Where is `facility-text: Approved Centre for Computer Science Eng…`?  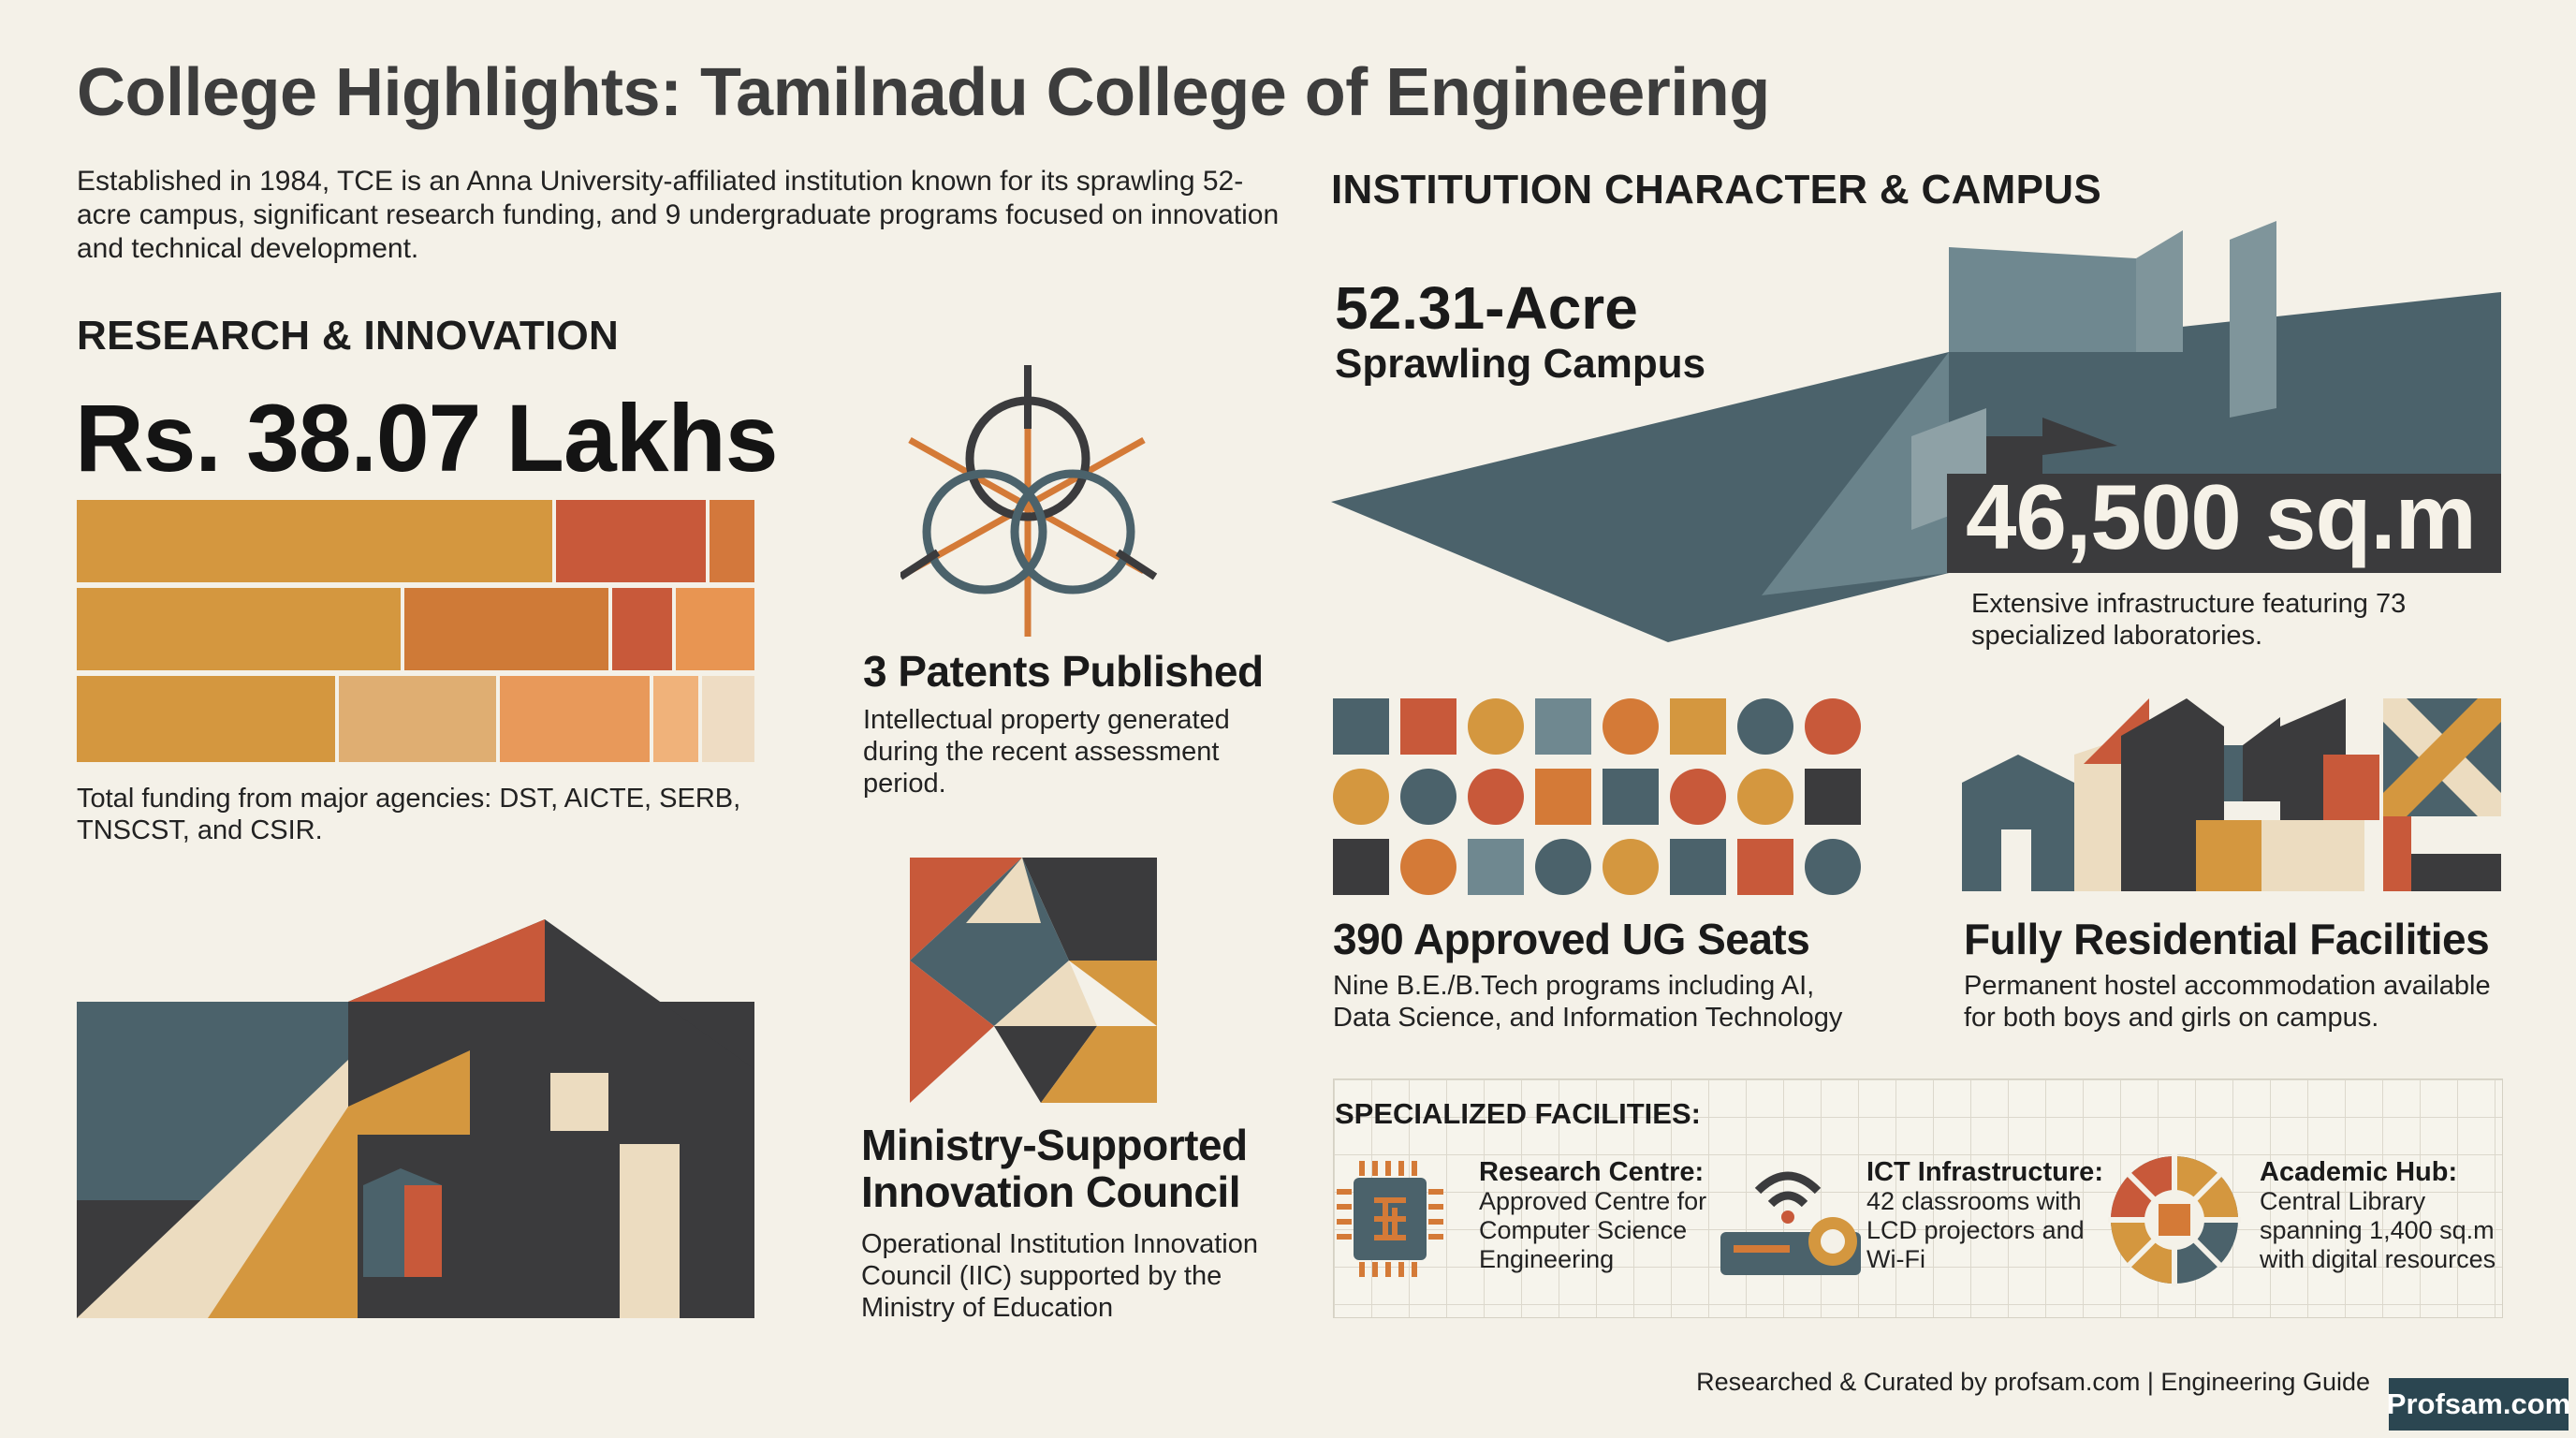
facility-text: Approved Centre for Computer Science Eng… is located at coordinates (1593, 1230).